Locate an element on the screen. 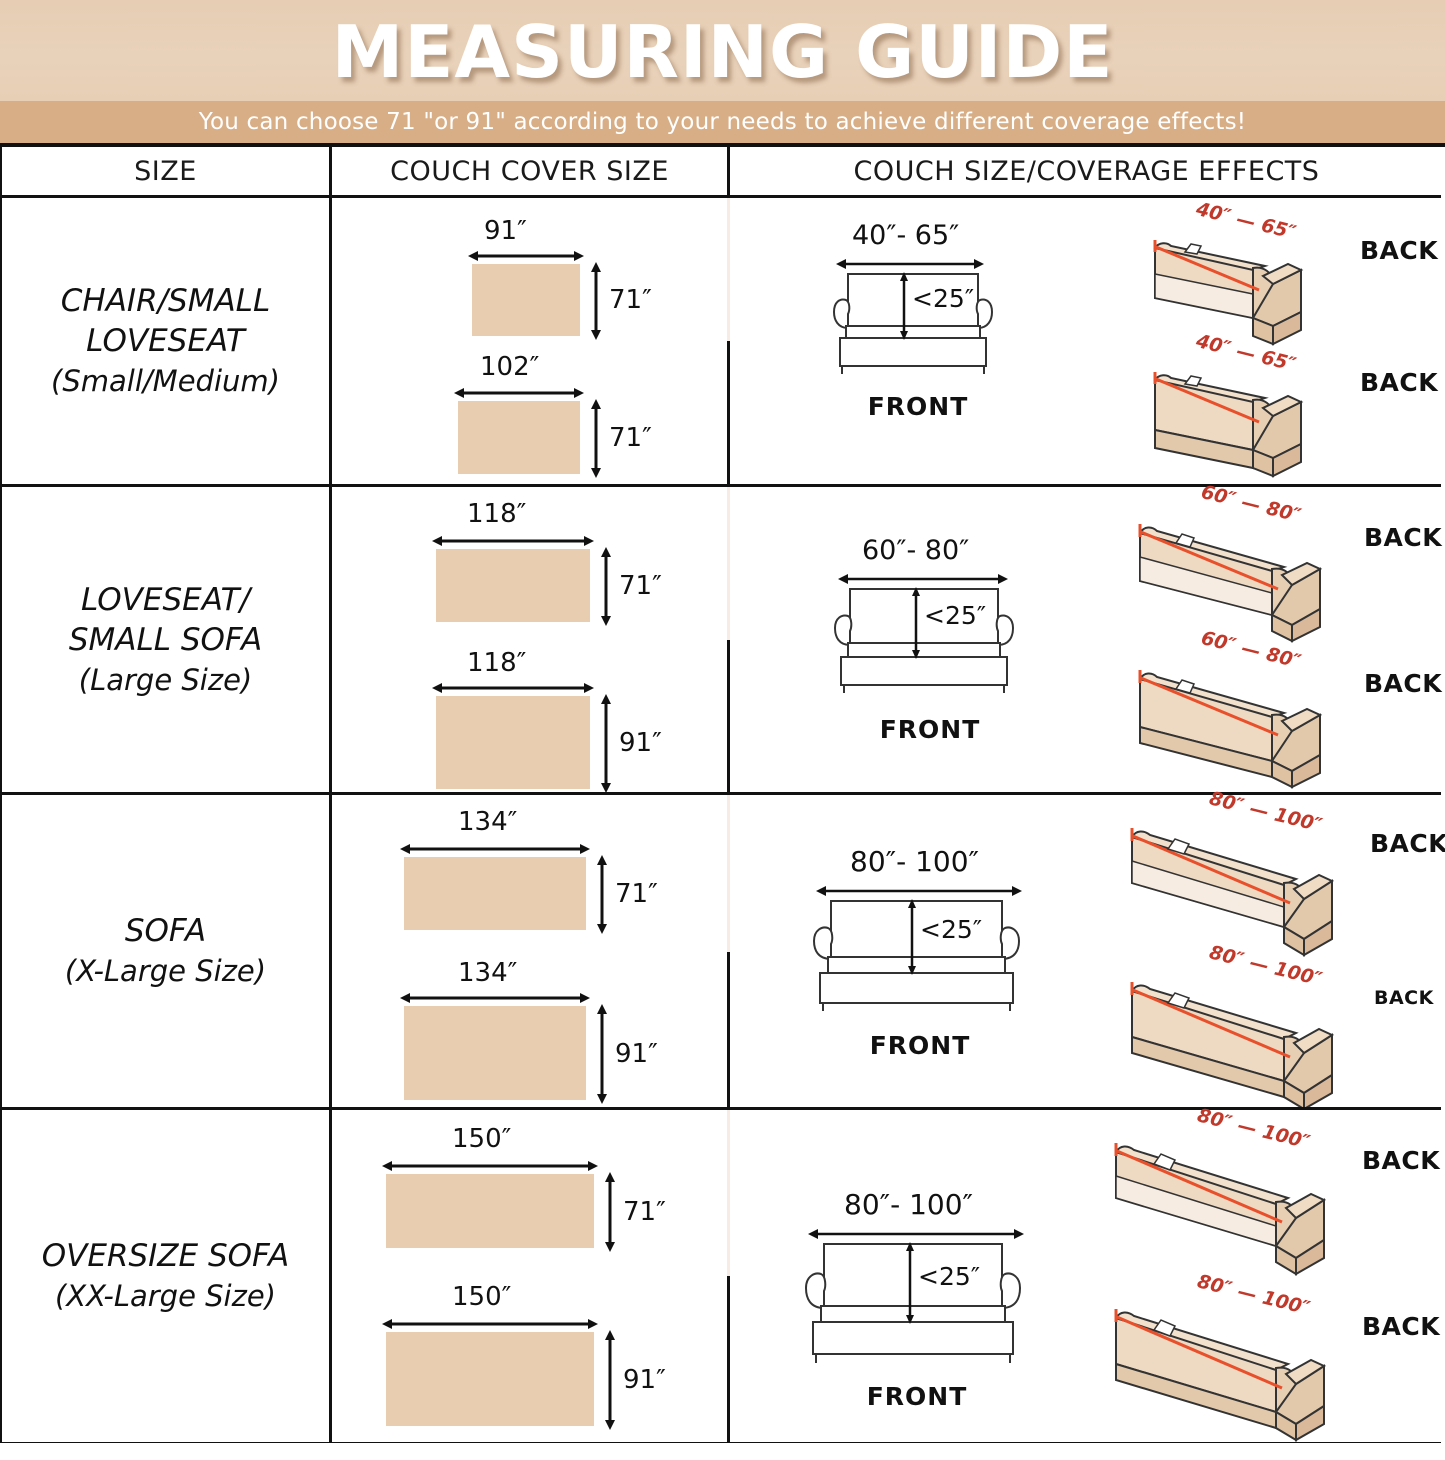 This screenshot has width=1445, height=1460. row-size-label: OVERSIZE SOFA (XX-Large Size) is located at coordinates (165, 1276).